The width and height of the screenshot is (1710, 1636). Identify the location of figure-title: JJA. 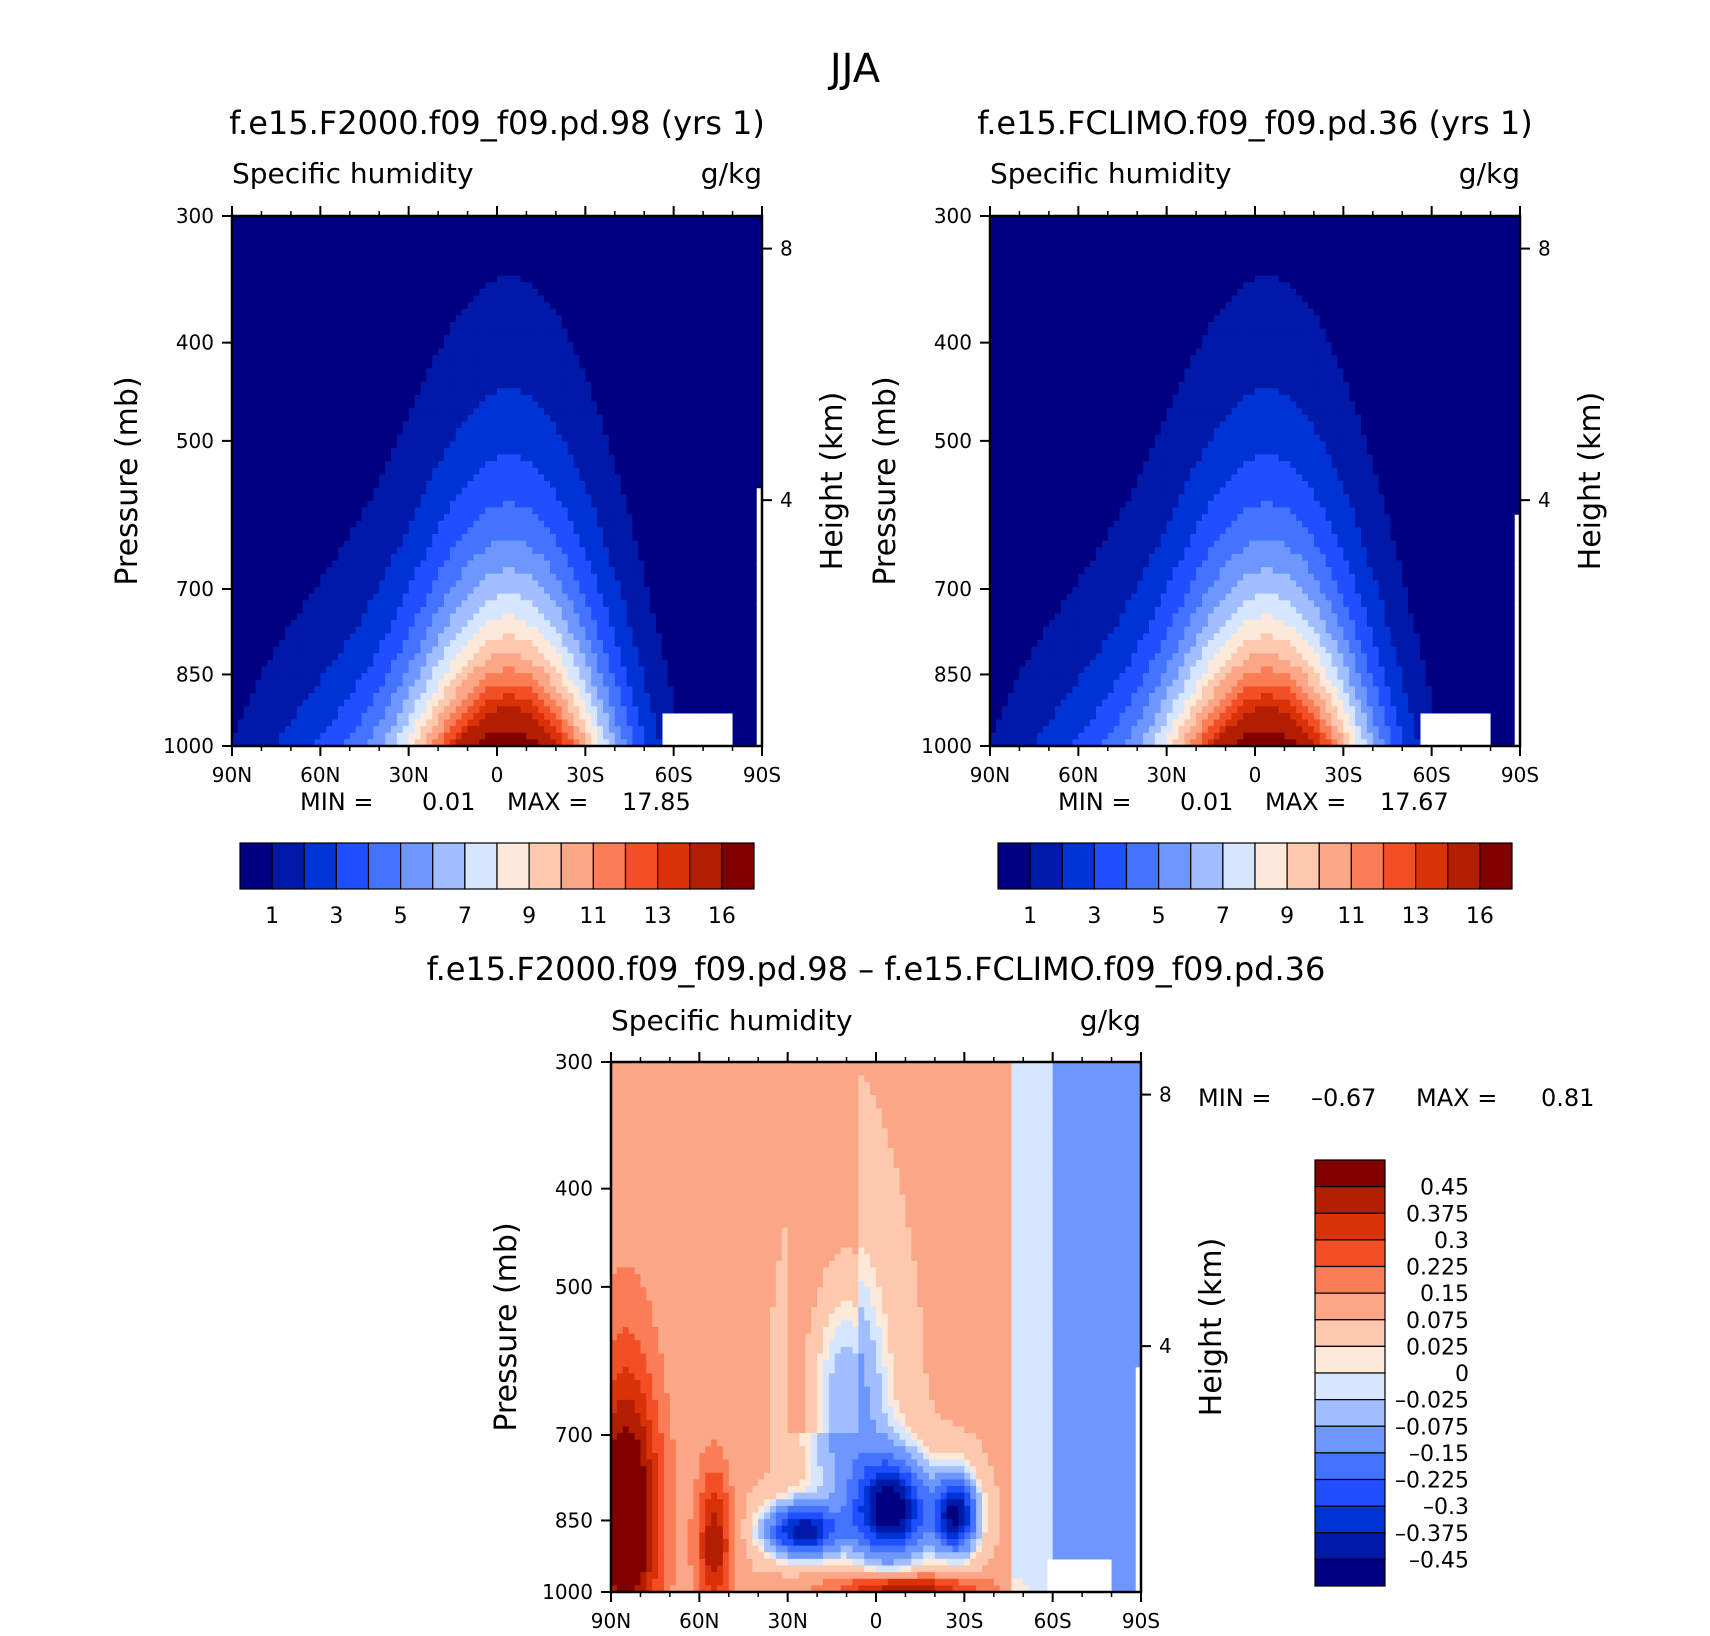
(854, 69).